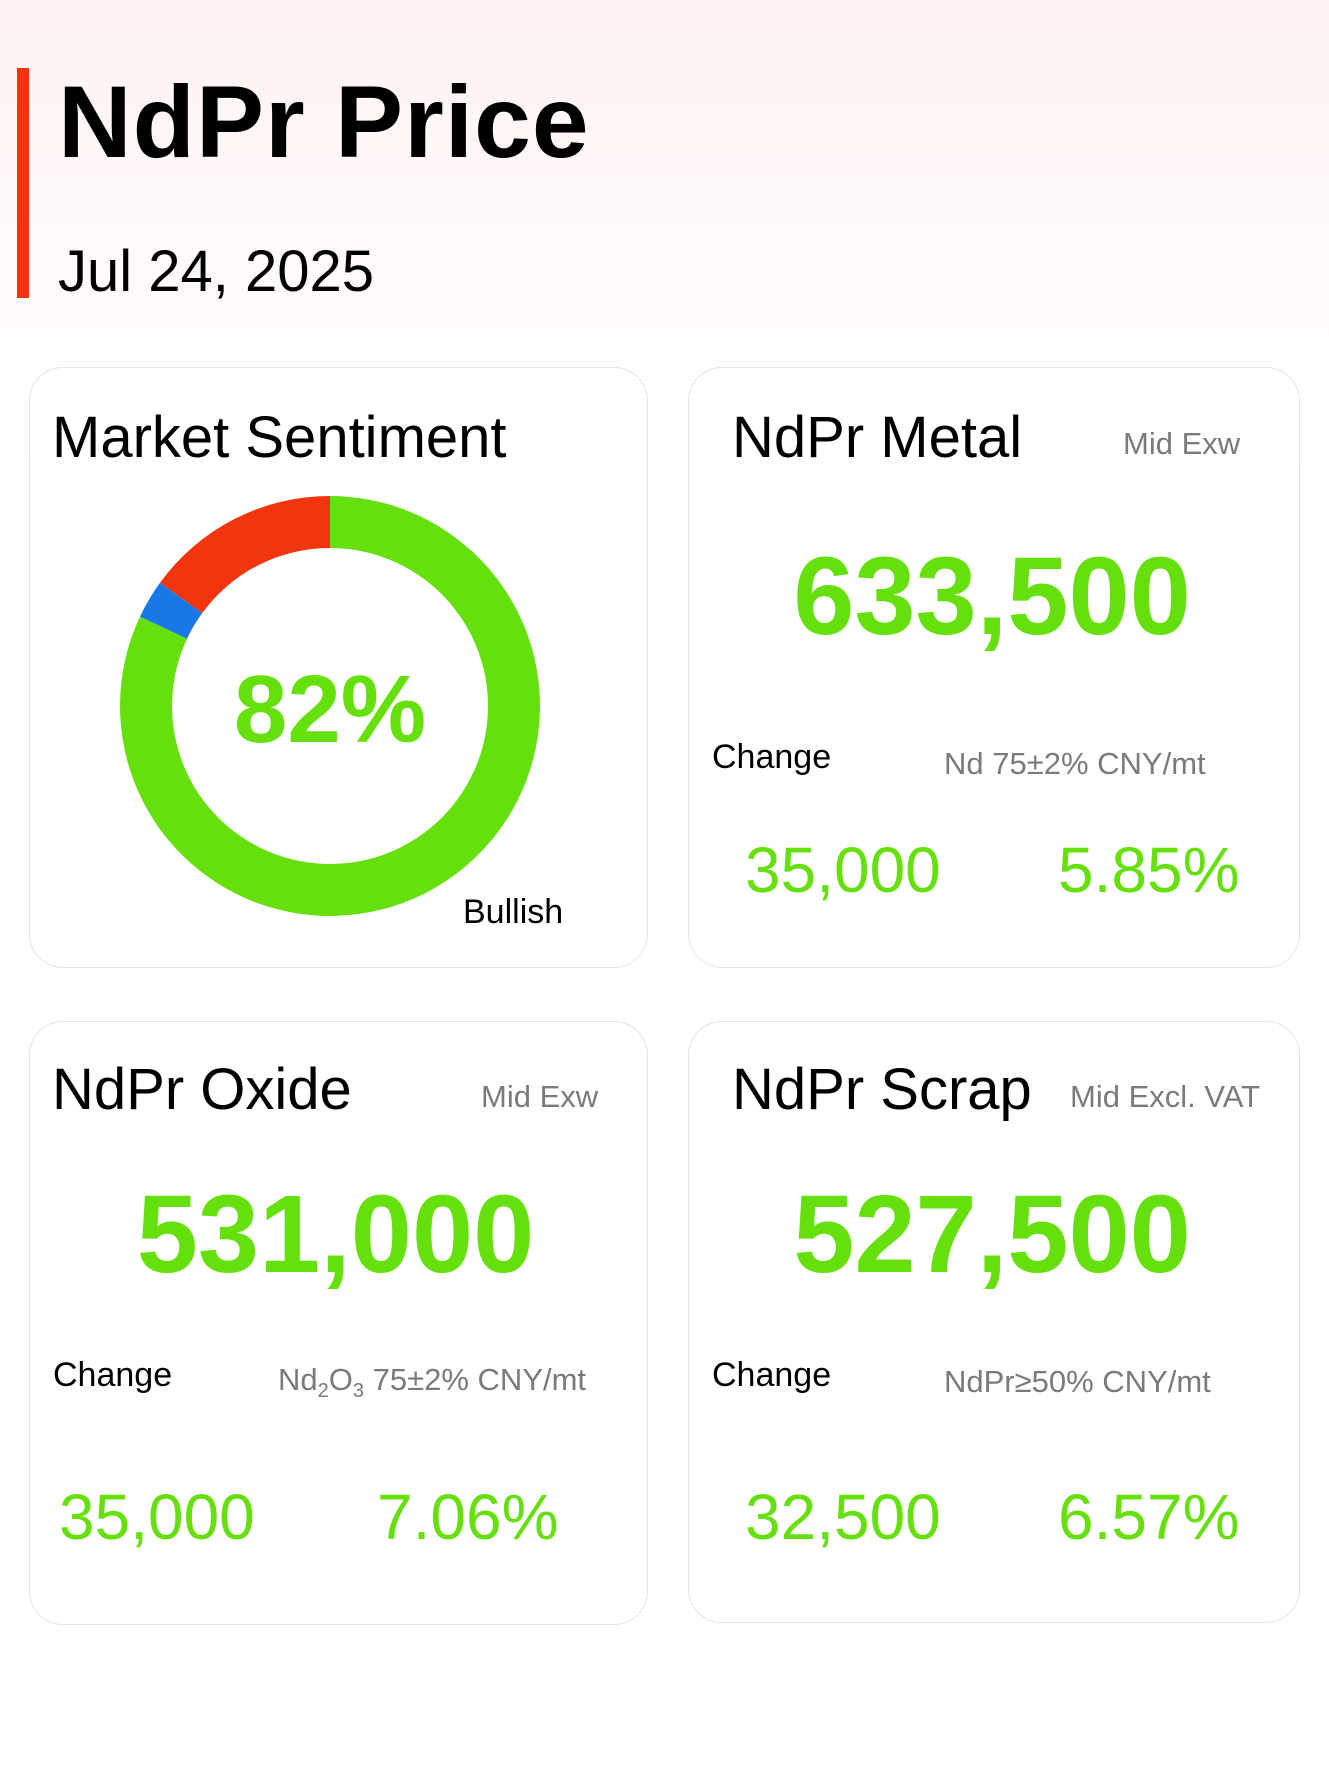 Image resolution: width=1329 pixels, height=1765 pixels. What do you see at coordinates (1149, 1517) in the screenshot?
I see `scrap-change-percent: 6.57%` at bounding box center [1149, 1517].